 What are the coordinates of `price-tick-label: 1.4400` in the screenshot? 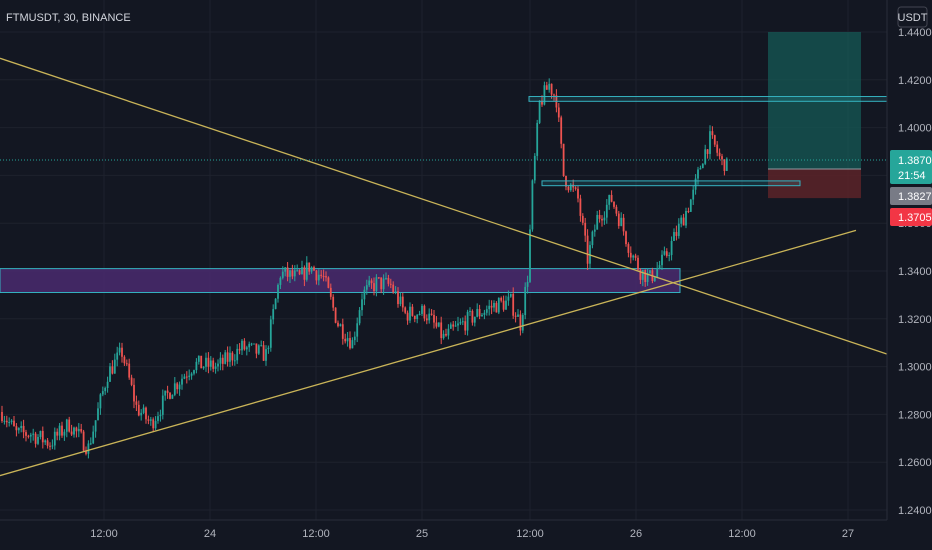 It's located at (915, 33).